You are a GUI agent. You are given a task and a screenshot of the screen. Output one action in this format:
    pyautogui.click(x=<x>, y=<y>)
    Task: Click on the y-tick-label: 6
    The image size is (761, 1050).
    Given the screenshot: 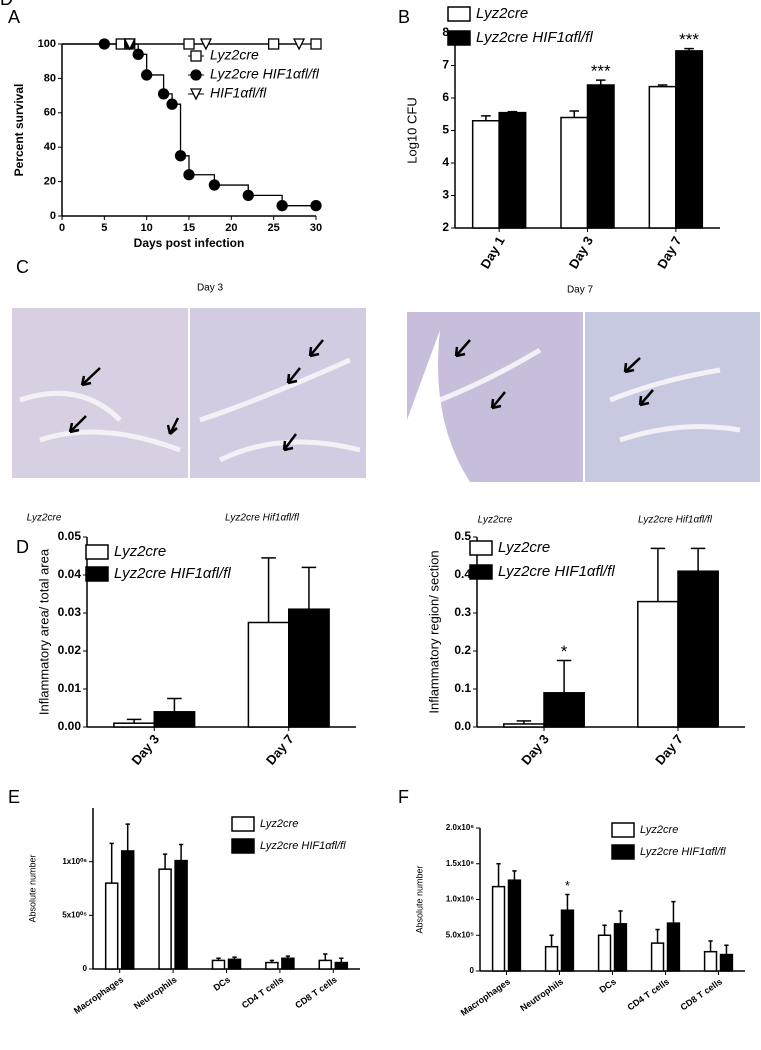 What is the action you would take?
    pyautogui.click(x=445, y=97)
    